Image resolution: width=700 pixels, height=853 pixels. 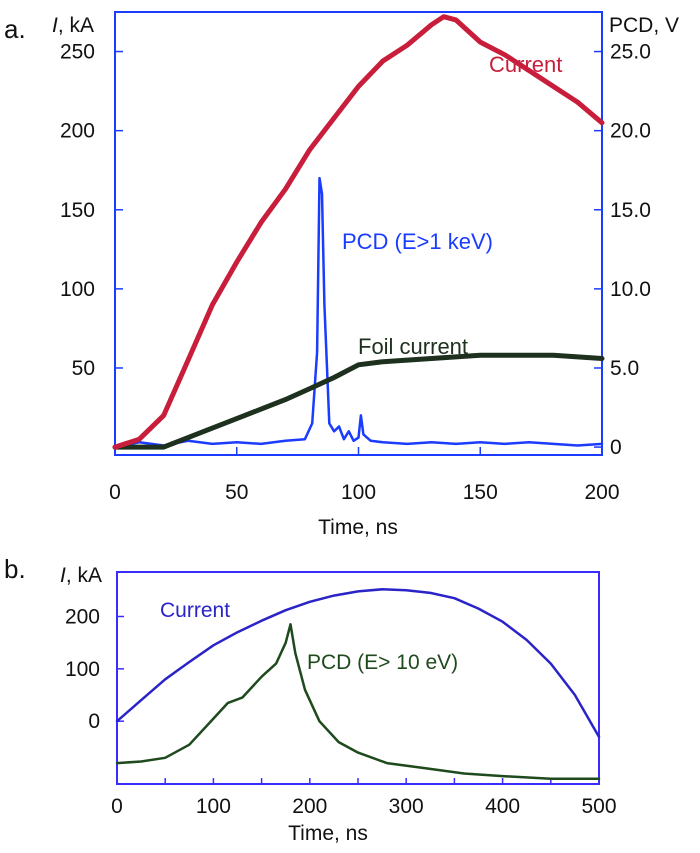 What do you see at coordinates (195, 610) in the screenshot?
I see `panel-b-annotation-current: Current` at bounding box center [195, 610].